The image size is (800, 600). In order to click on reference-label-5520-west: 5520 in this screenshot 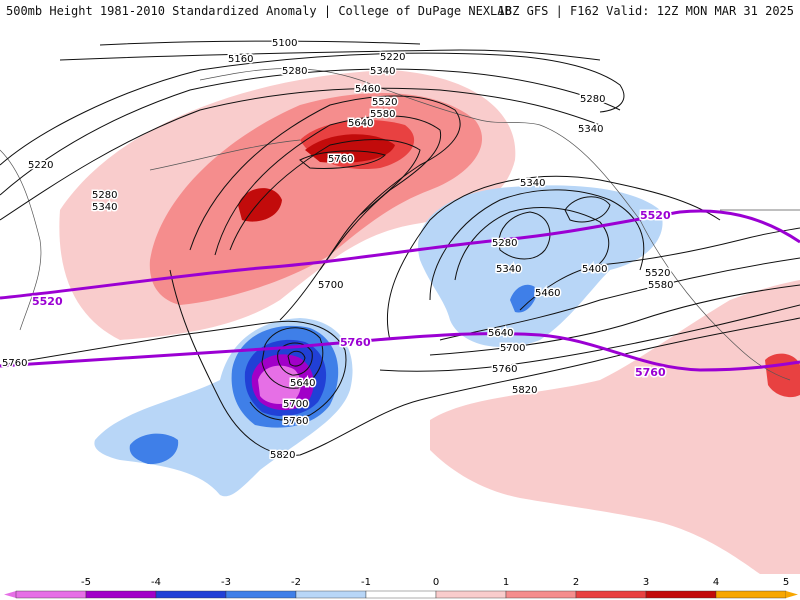, I will do `click(47, 301)`.